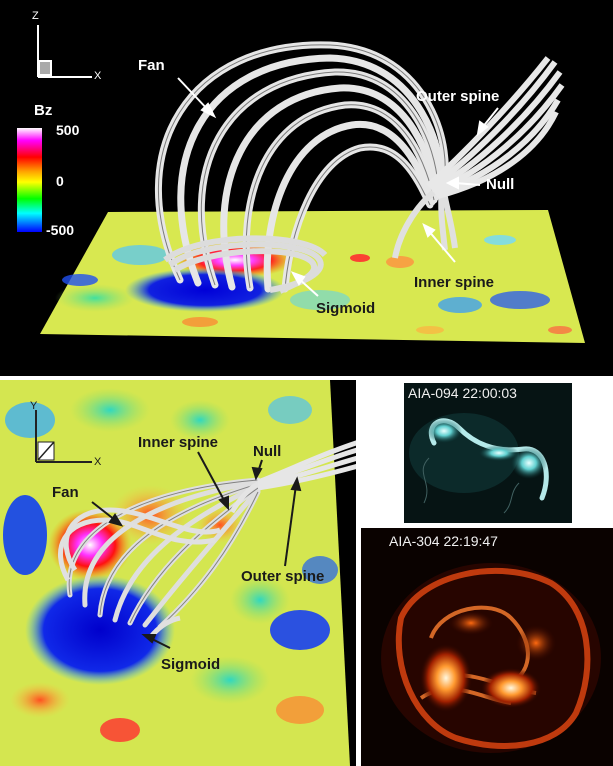 The height and width of the screenshot is (766, 613). What do you see at coordinates (63, 436) in the screenshot?
I see `bottom-axis-triad` at bounding box center [63, 436].